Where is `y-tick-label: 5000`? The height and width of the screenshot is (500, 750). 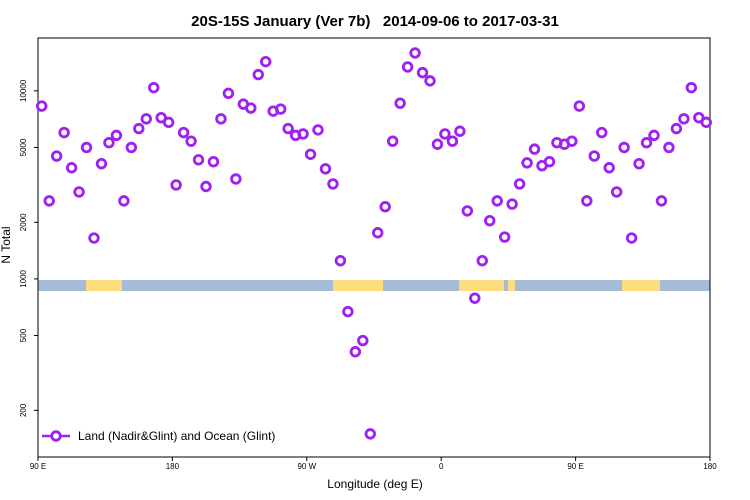
y-tick-label: 5000 is located at coordinates (23, 147).